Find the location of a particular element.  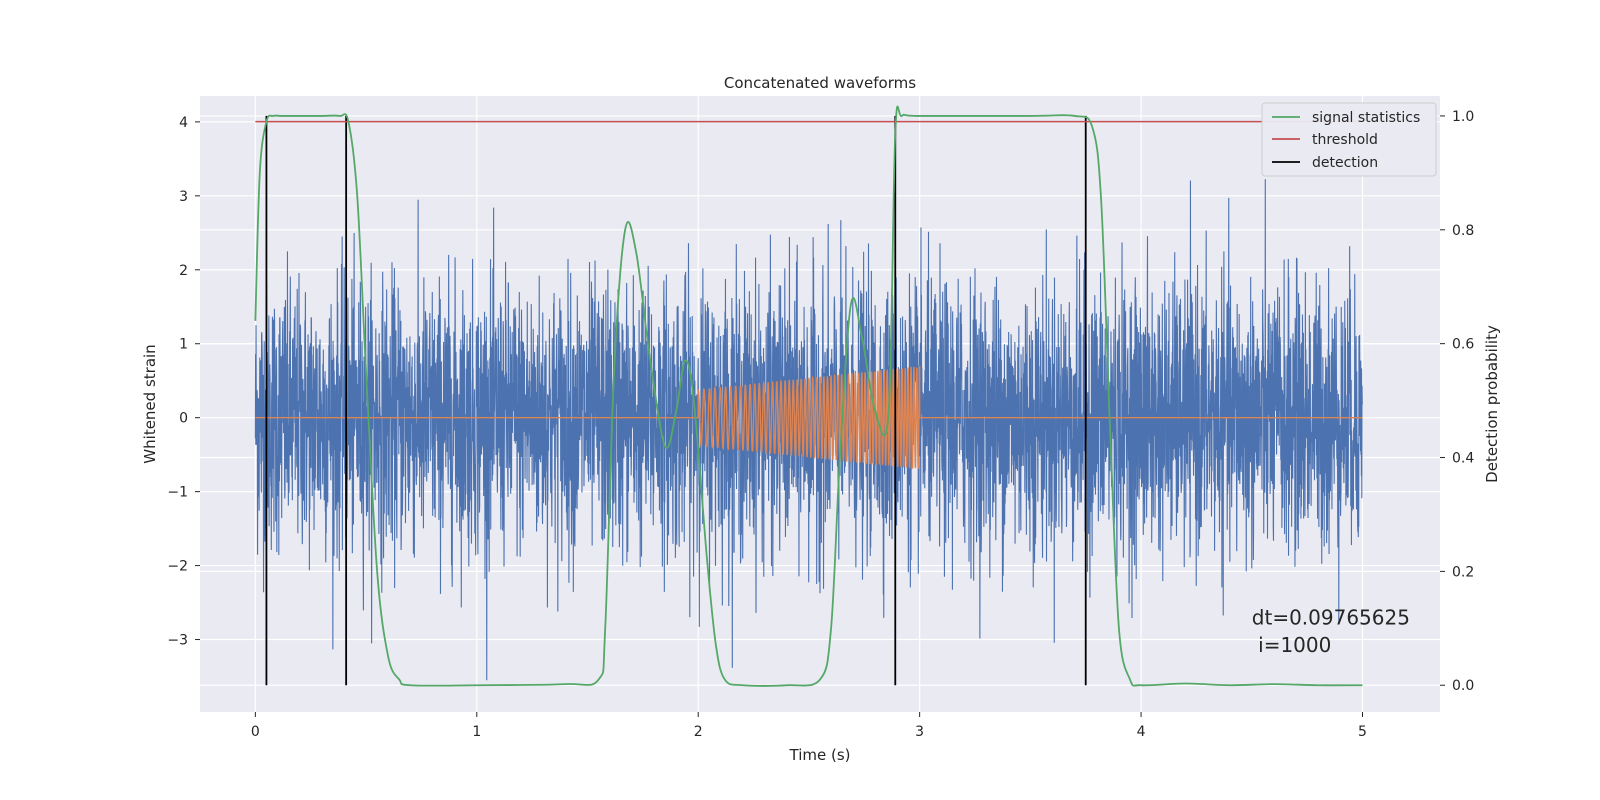

y2-axis-label: Detection probability is located at coordinates (1492, 404).